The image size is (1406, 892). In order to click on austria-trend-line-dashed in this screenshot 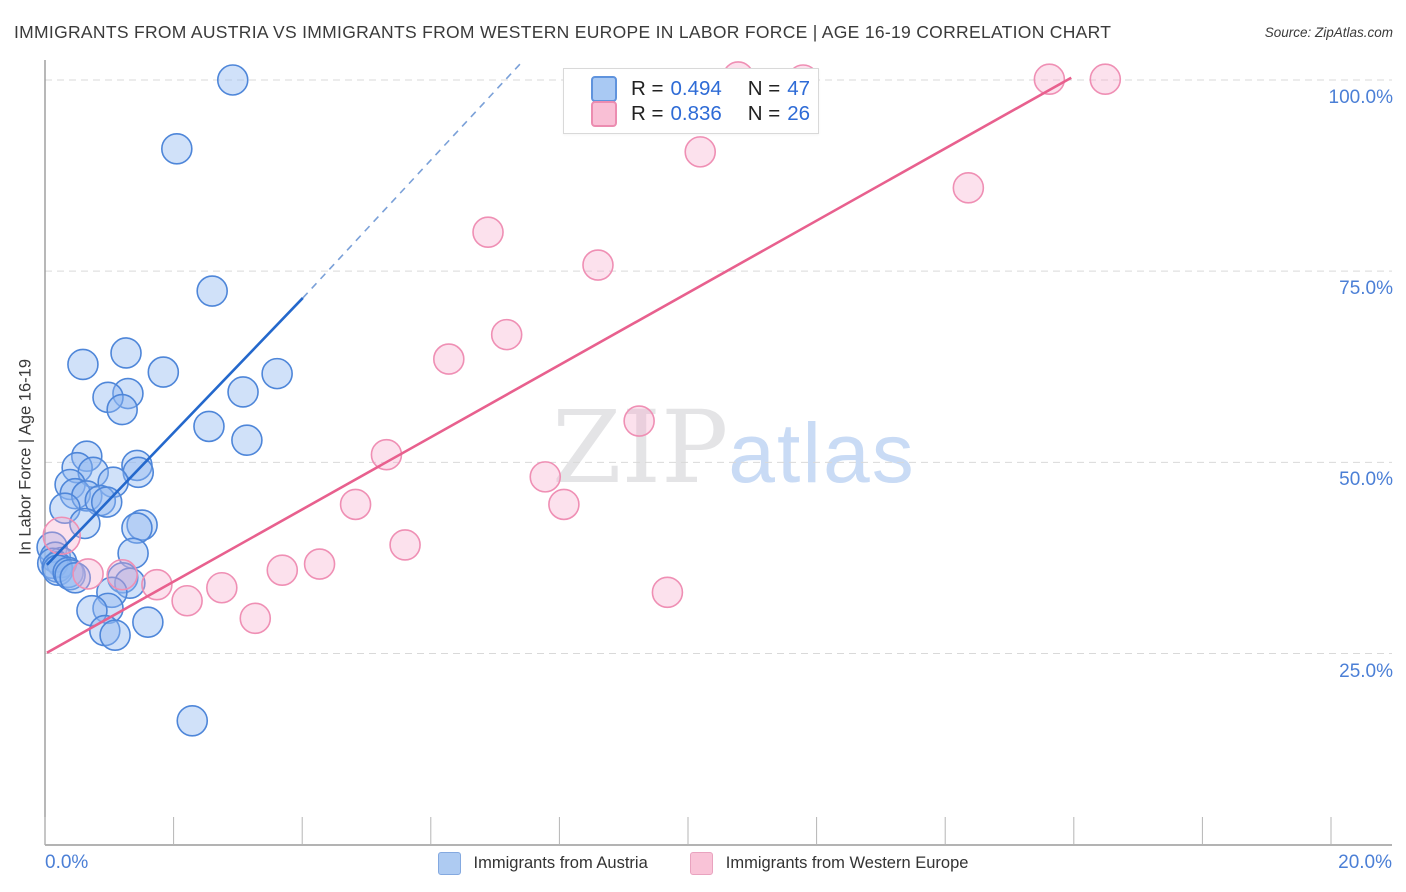, I will do `click(412, 180)`.